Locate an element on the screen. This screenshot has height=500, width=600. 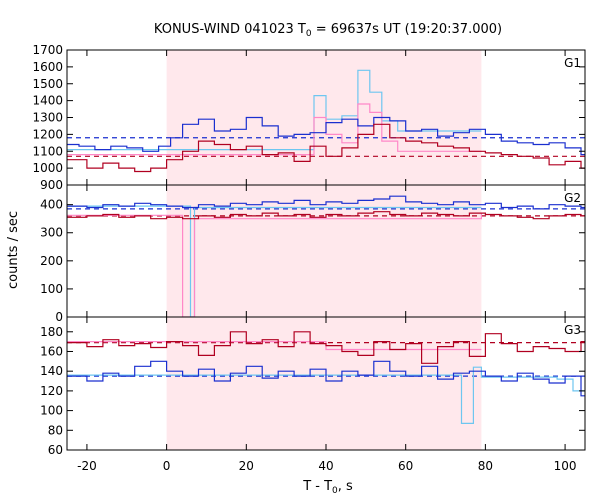
series-g3-blue is located at coordinates (326, 378).